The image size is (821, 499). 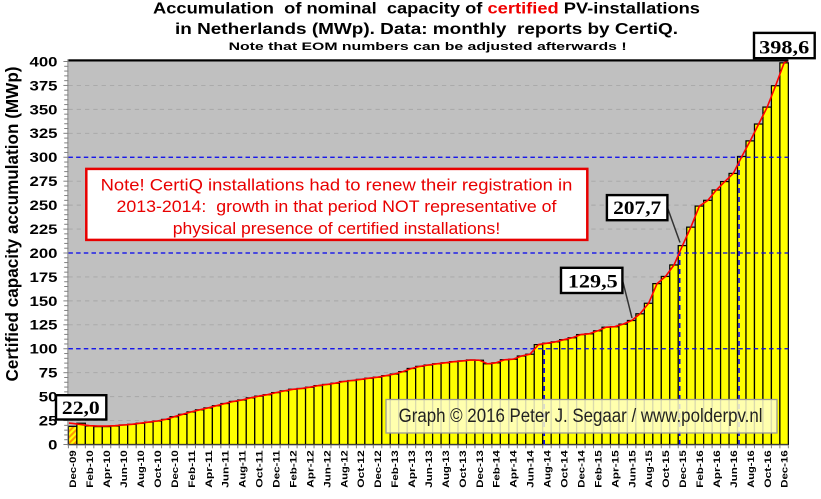 What do you see at coordinates (90, 469) in the screenshot?
I see `svg-text: Feb-10` at bounding box center [90, 469].